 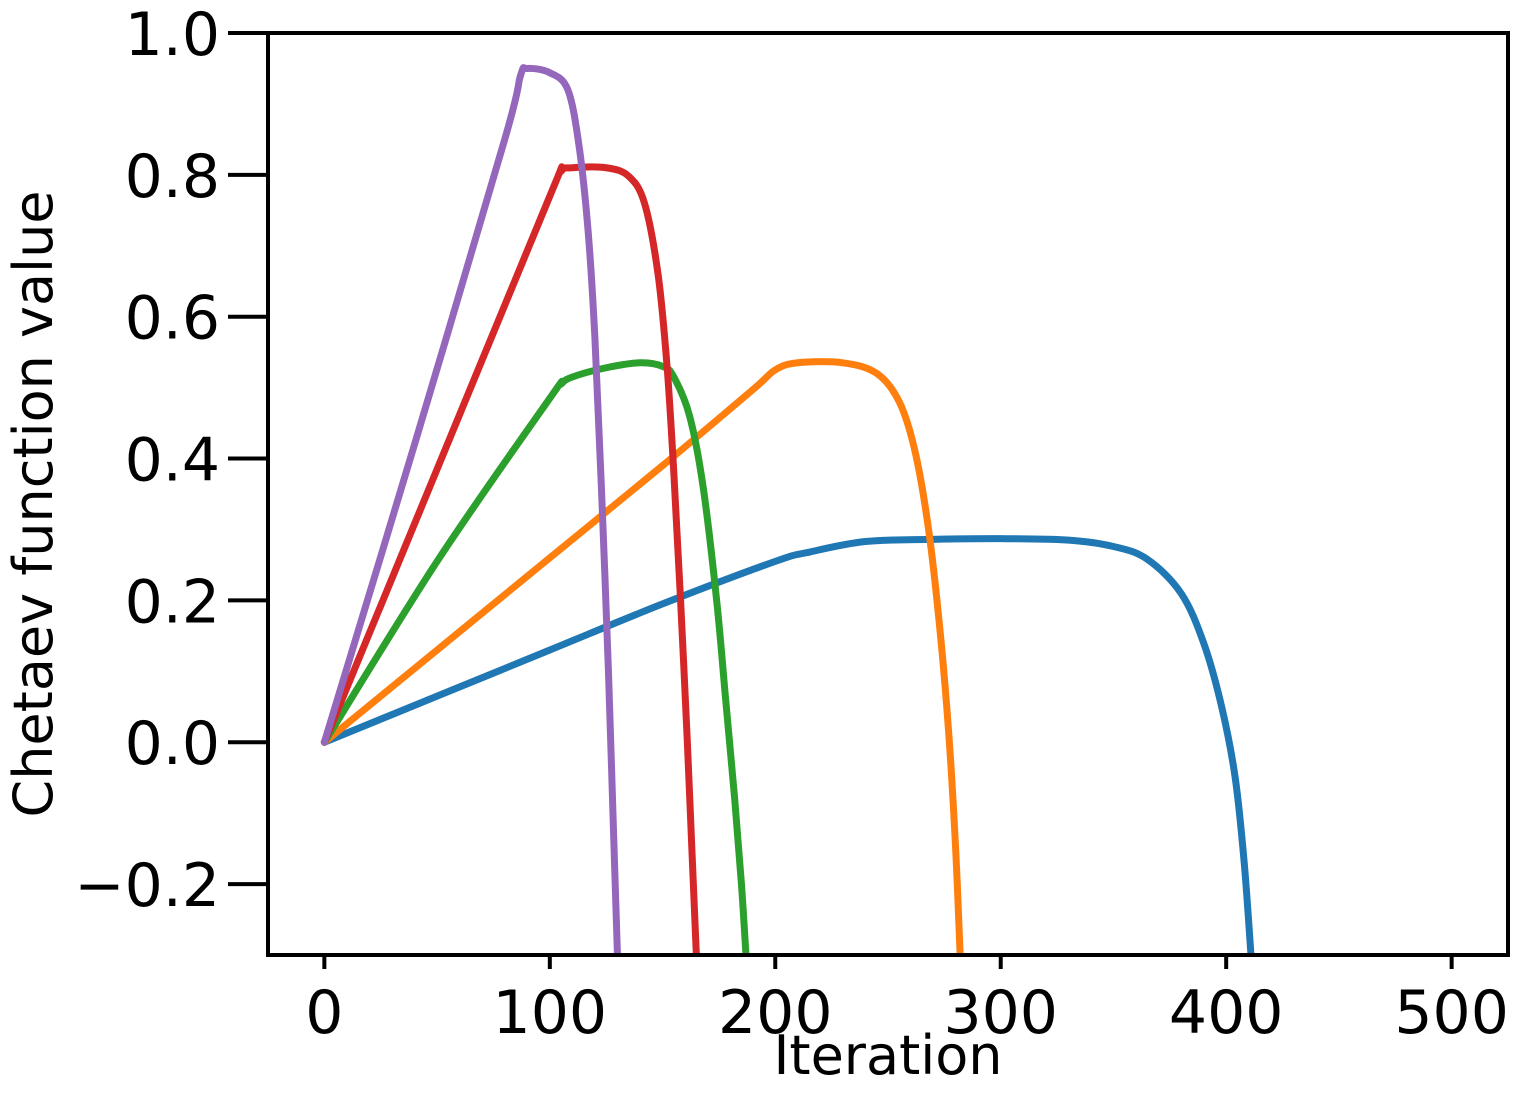 What do you see at coordinates (172, 744) in the screenshot?
I see `y-tick-label: 0.0` at bounding box center [172, 744].